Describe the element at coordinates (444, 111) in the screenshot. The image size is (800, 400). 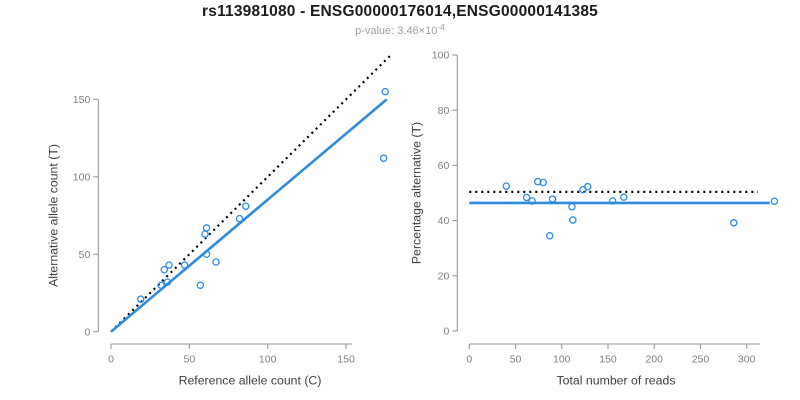
I see `y-tick-label: 80` at that location.